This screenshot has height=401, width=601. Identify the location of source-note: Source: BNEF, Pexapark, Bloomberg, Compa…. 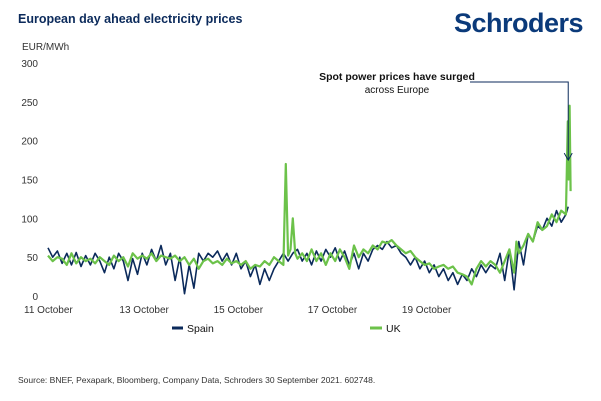
(197, 380).